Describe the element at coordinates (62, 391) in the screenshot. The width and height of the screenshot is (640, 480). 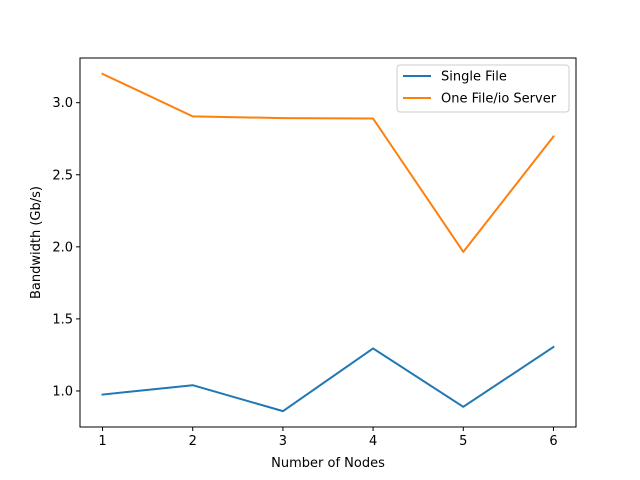
I see `y-tick-label: 1.0` at that location.